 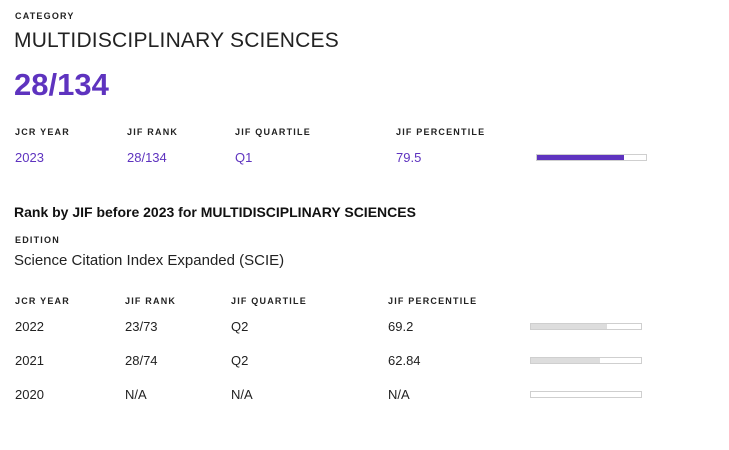 What do you see at coordinates (42, 132) in the screenshot?
I see `col-header-jcr-year: JCR YEAR` at bounding box center [42, 132].